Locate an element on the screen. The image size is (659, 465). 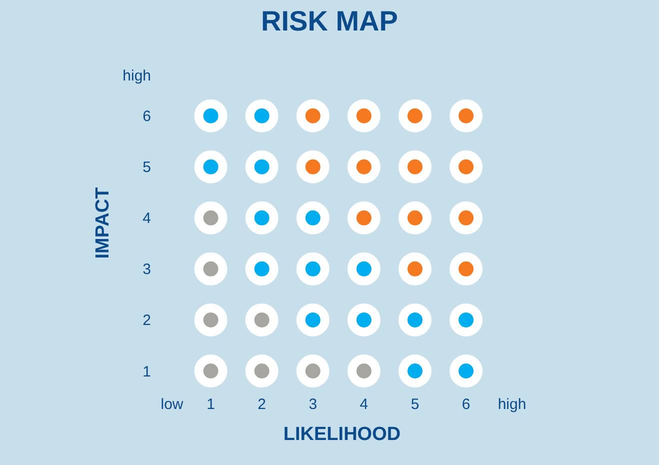
chart-title: RISK MAP is located at coordinates (329, 21).